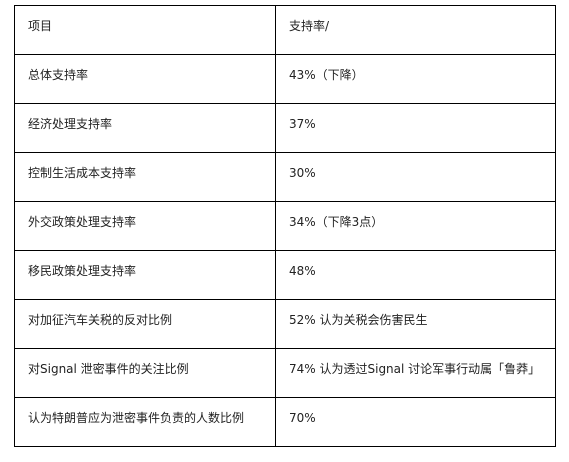 This screenshot has height=462, width=569. Describe the element at coordinates (145, 226) in the screenshot. I see `row-label-cell: 外交政策处理支持率` at that location.